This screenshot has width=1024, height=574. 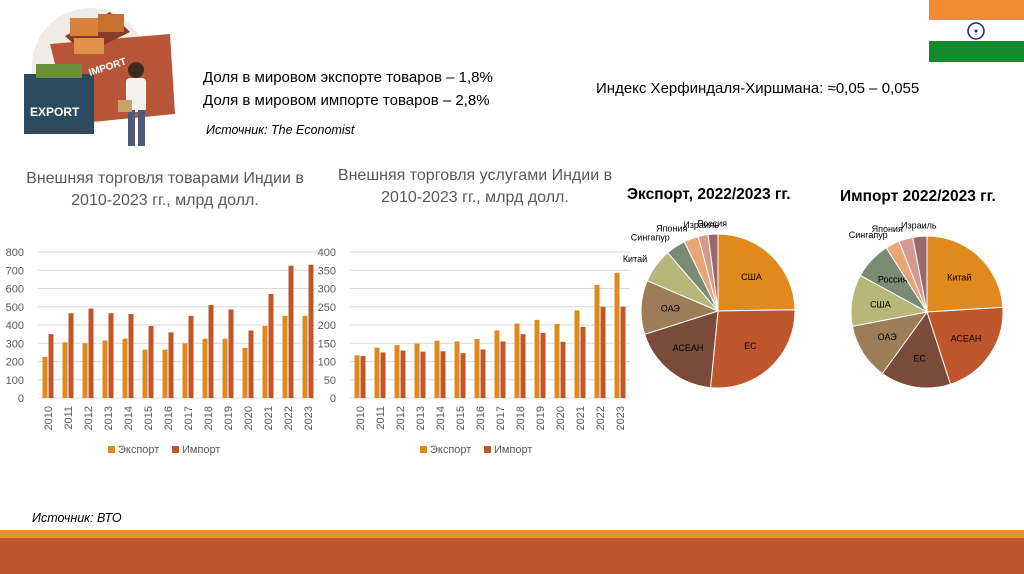 I want to click on x-tick-label: 2021, so click(x=269, y=418).